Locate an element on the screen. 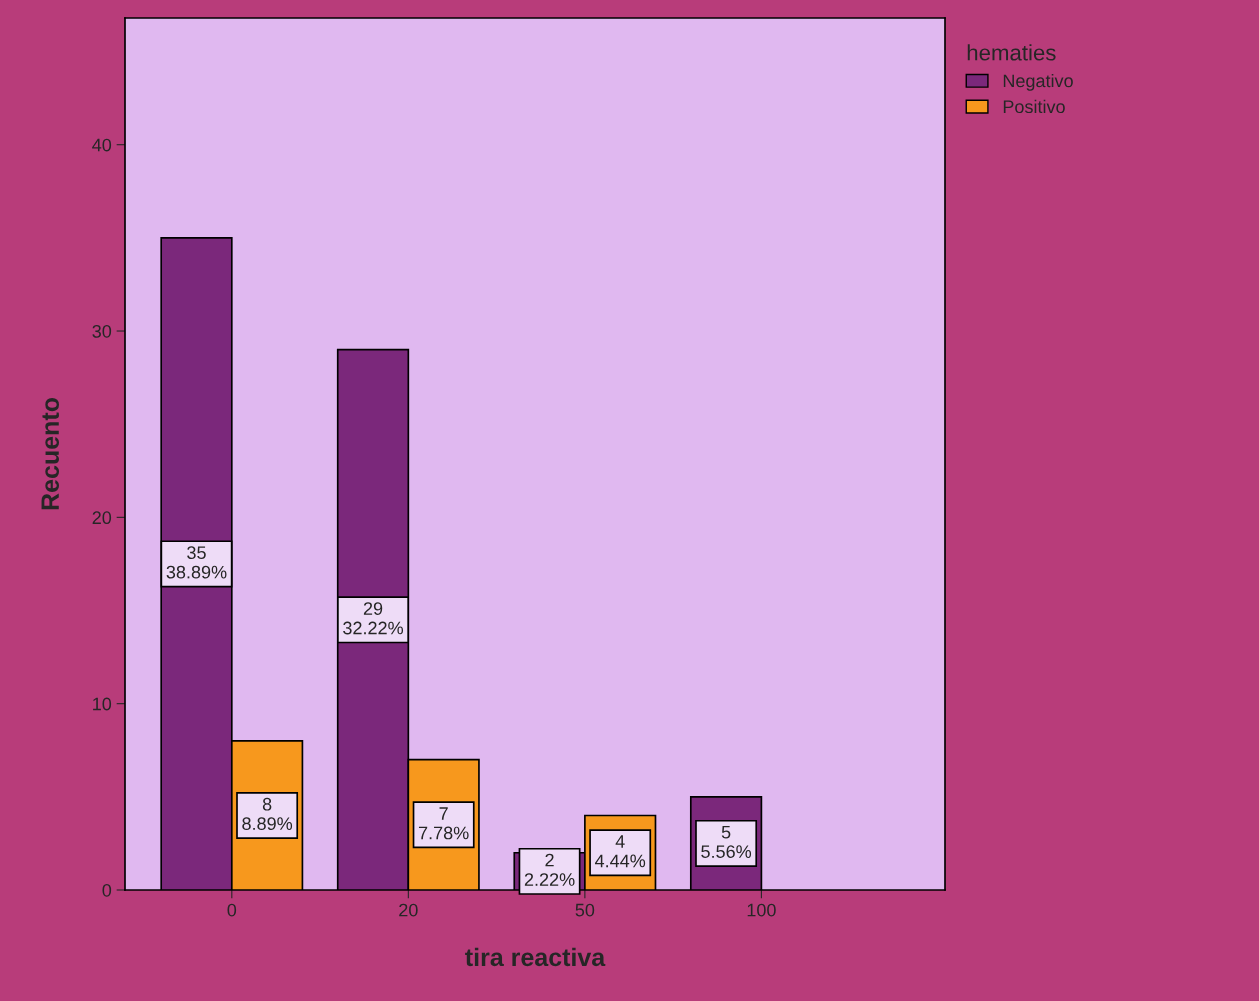 Image resolution: width=1259 pixels, height=1001 pixels. y-tick-label: 40 is located at coordinates (102, 145).